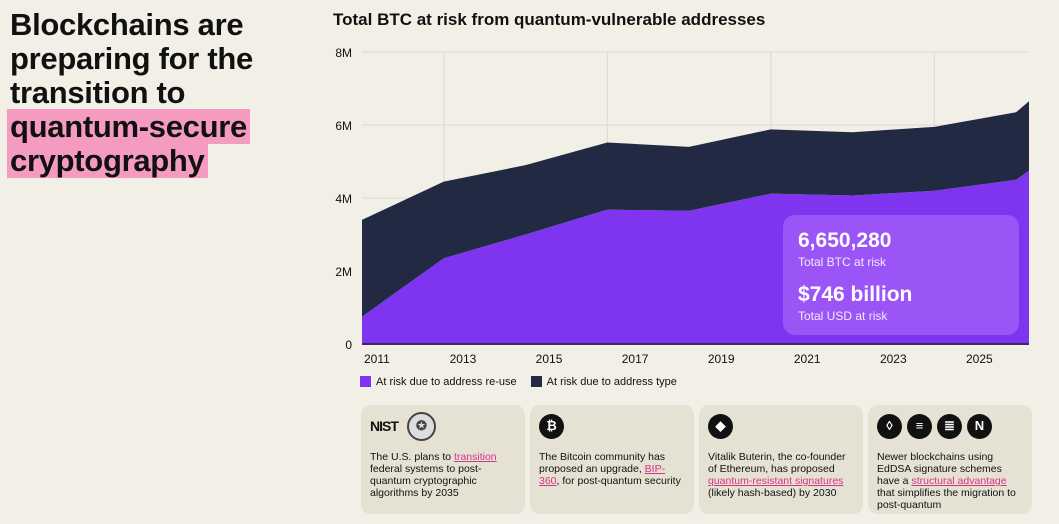 The width and height of the screenshot is (1059, 524). What do you see at coordinates (421, 426) in the screenshot?
I see `nist-seal-icon: ✪` at bounding box center [421, 426].